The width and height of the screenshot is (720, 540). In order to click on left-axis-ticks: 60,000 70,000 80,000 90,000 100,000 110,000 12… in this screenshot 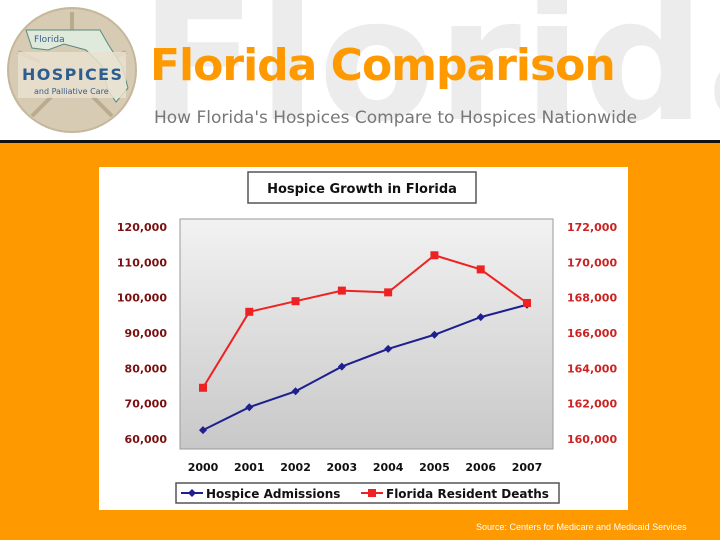, I will do `click(142, 333)`.